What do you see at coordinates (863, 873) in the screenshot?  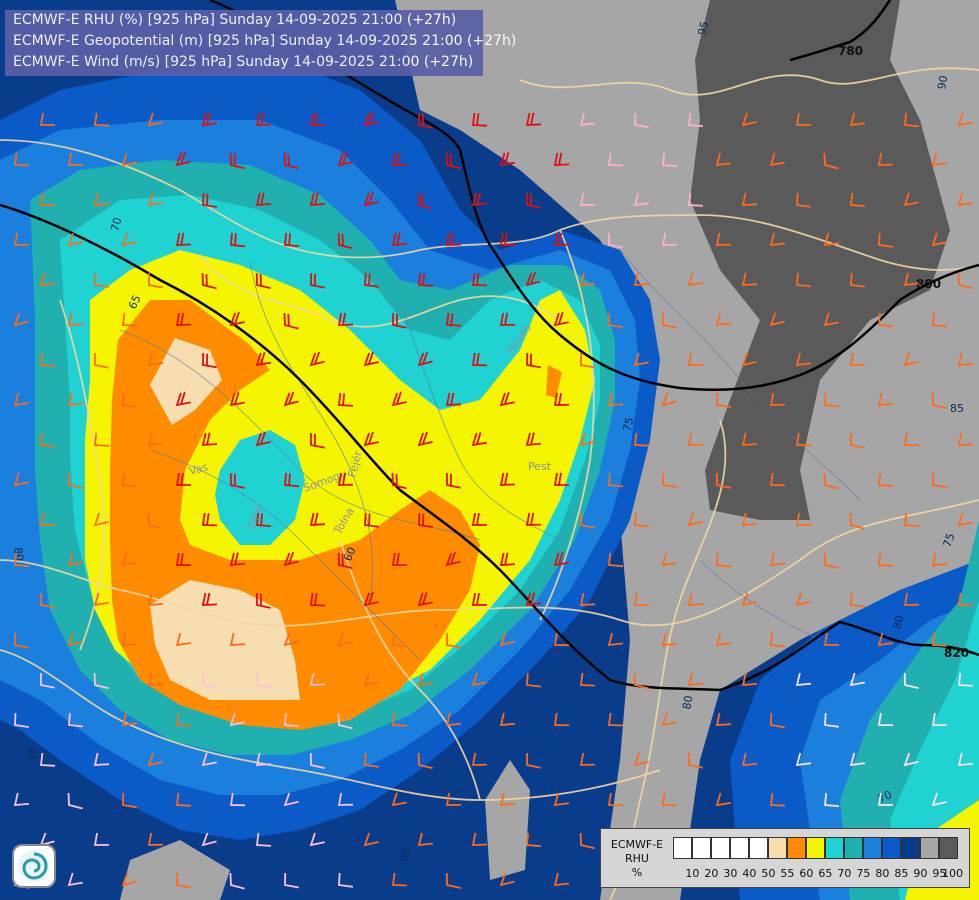 I see `legend-tick-label: 75` at bounding box center [863, 873].